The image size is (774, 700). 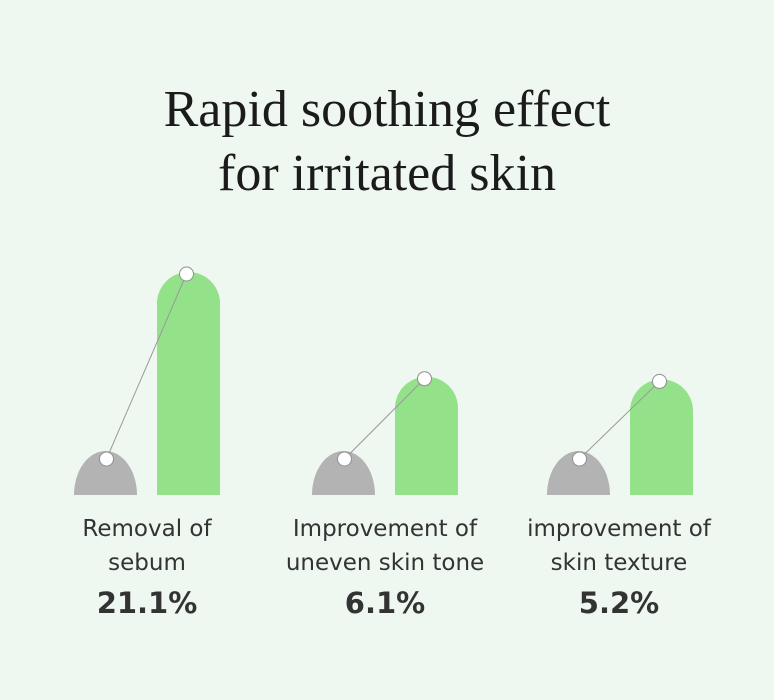 I want to click on category-label-skin-texture: improvement of skin texture, so click(x=619, y=546).